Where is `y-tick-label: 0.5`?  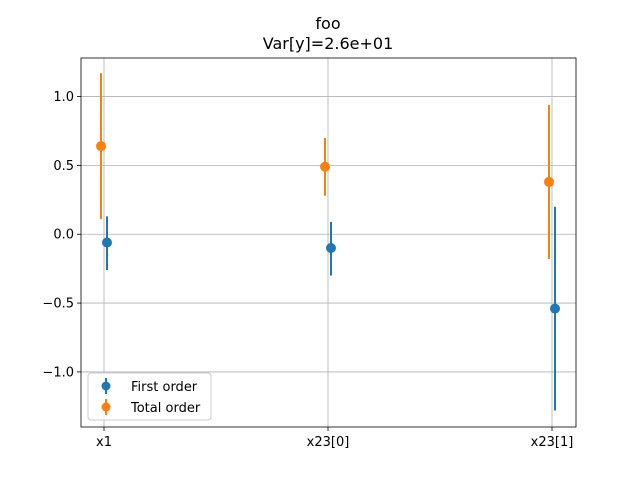 y-tick-label: 0.5 is located at coordinates (63, 166).